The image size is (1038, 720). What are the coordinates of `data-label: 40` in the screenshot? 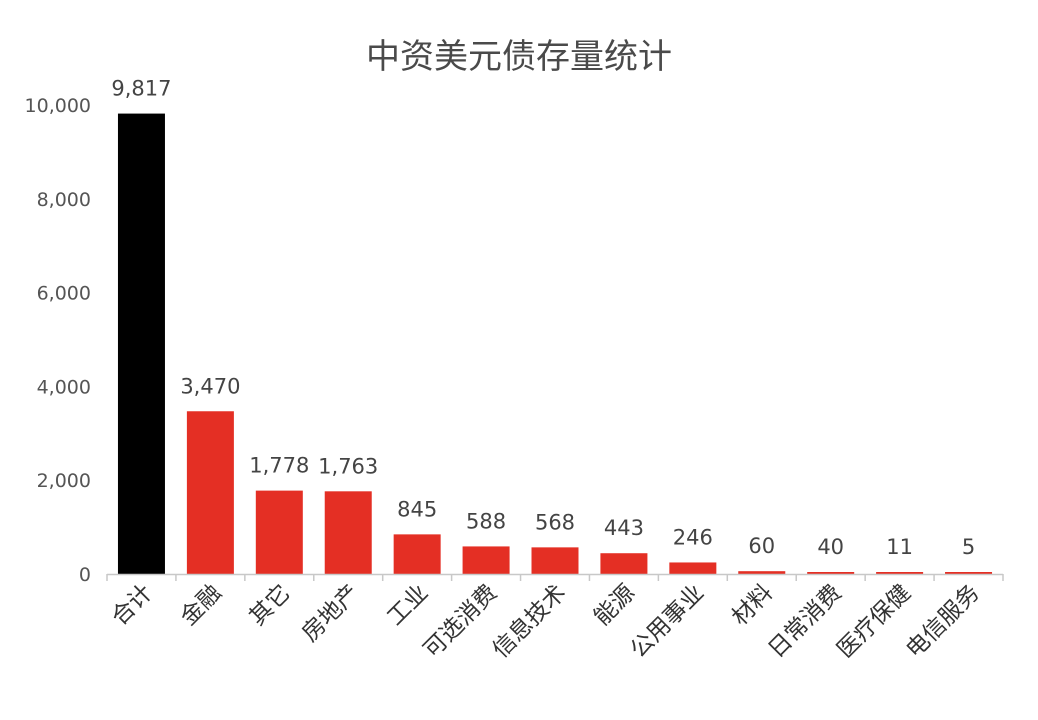 It's located at (830, 547).